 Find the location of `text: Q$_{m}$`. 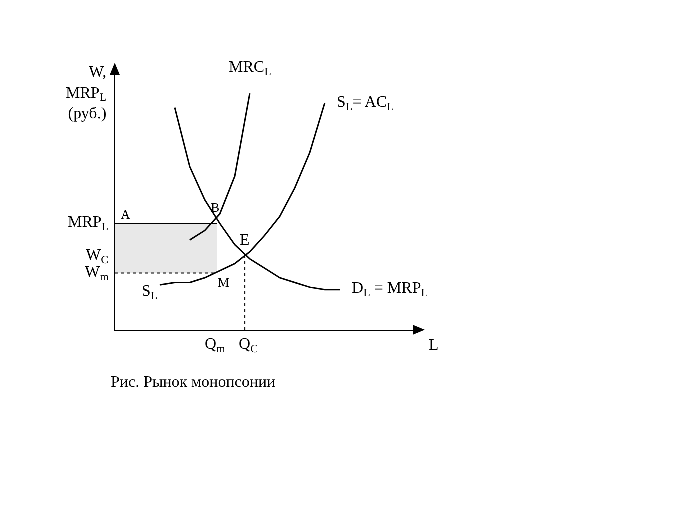

text: Q$_{m}$ is located at coordinates (215, 346).